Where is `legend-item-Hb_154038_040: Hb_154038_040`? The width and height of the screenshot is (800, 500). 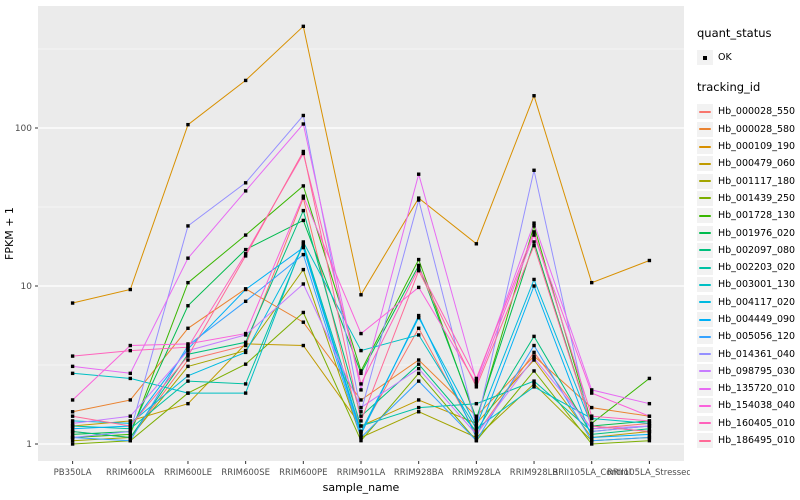 legend-item-Hb_154038_040: Hb_154038_040 is located at coordinates (748, 405).